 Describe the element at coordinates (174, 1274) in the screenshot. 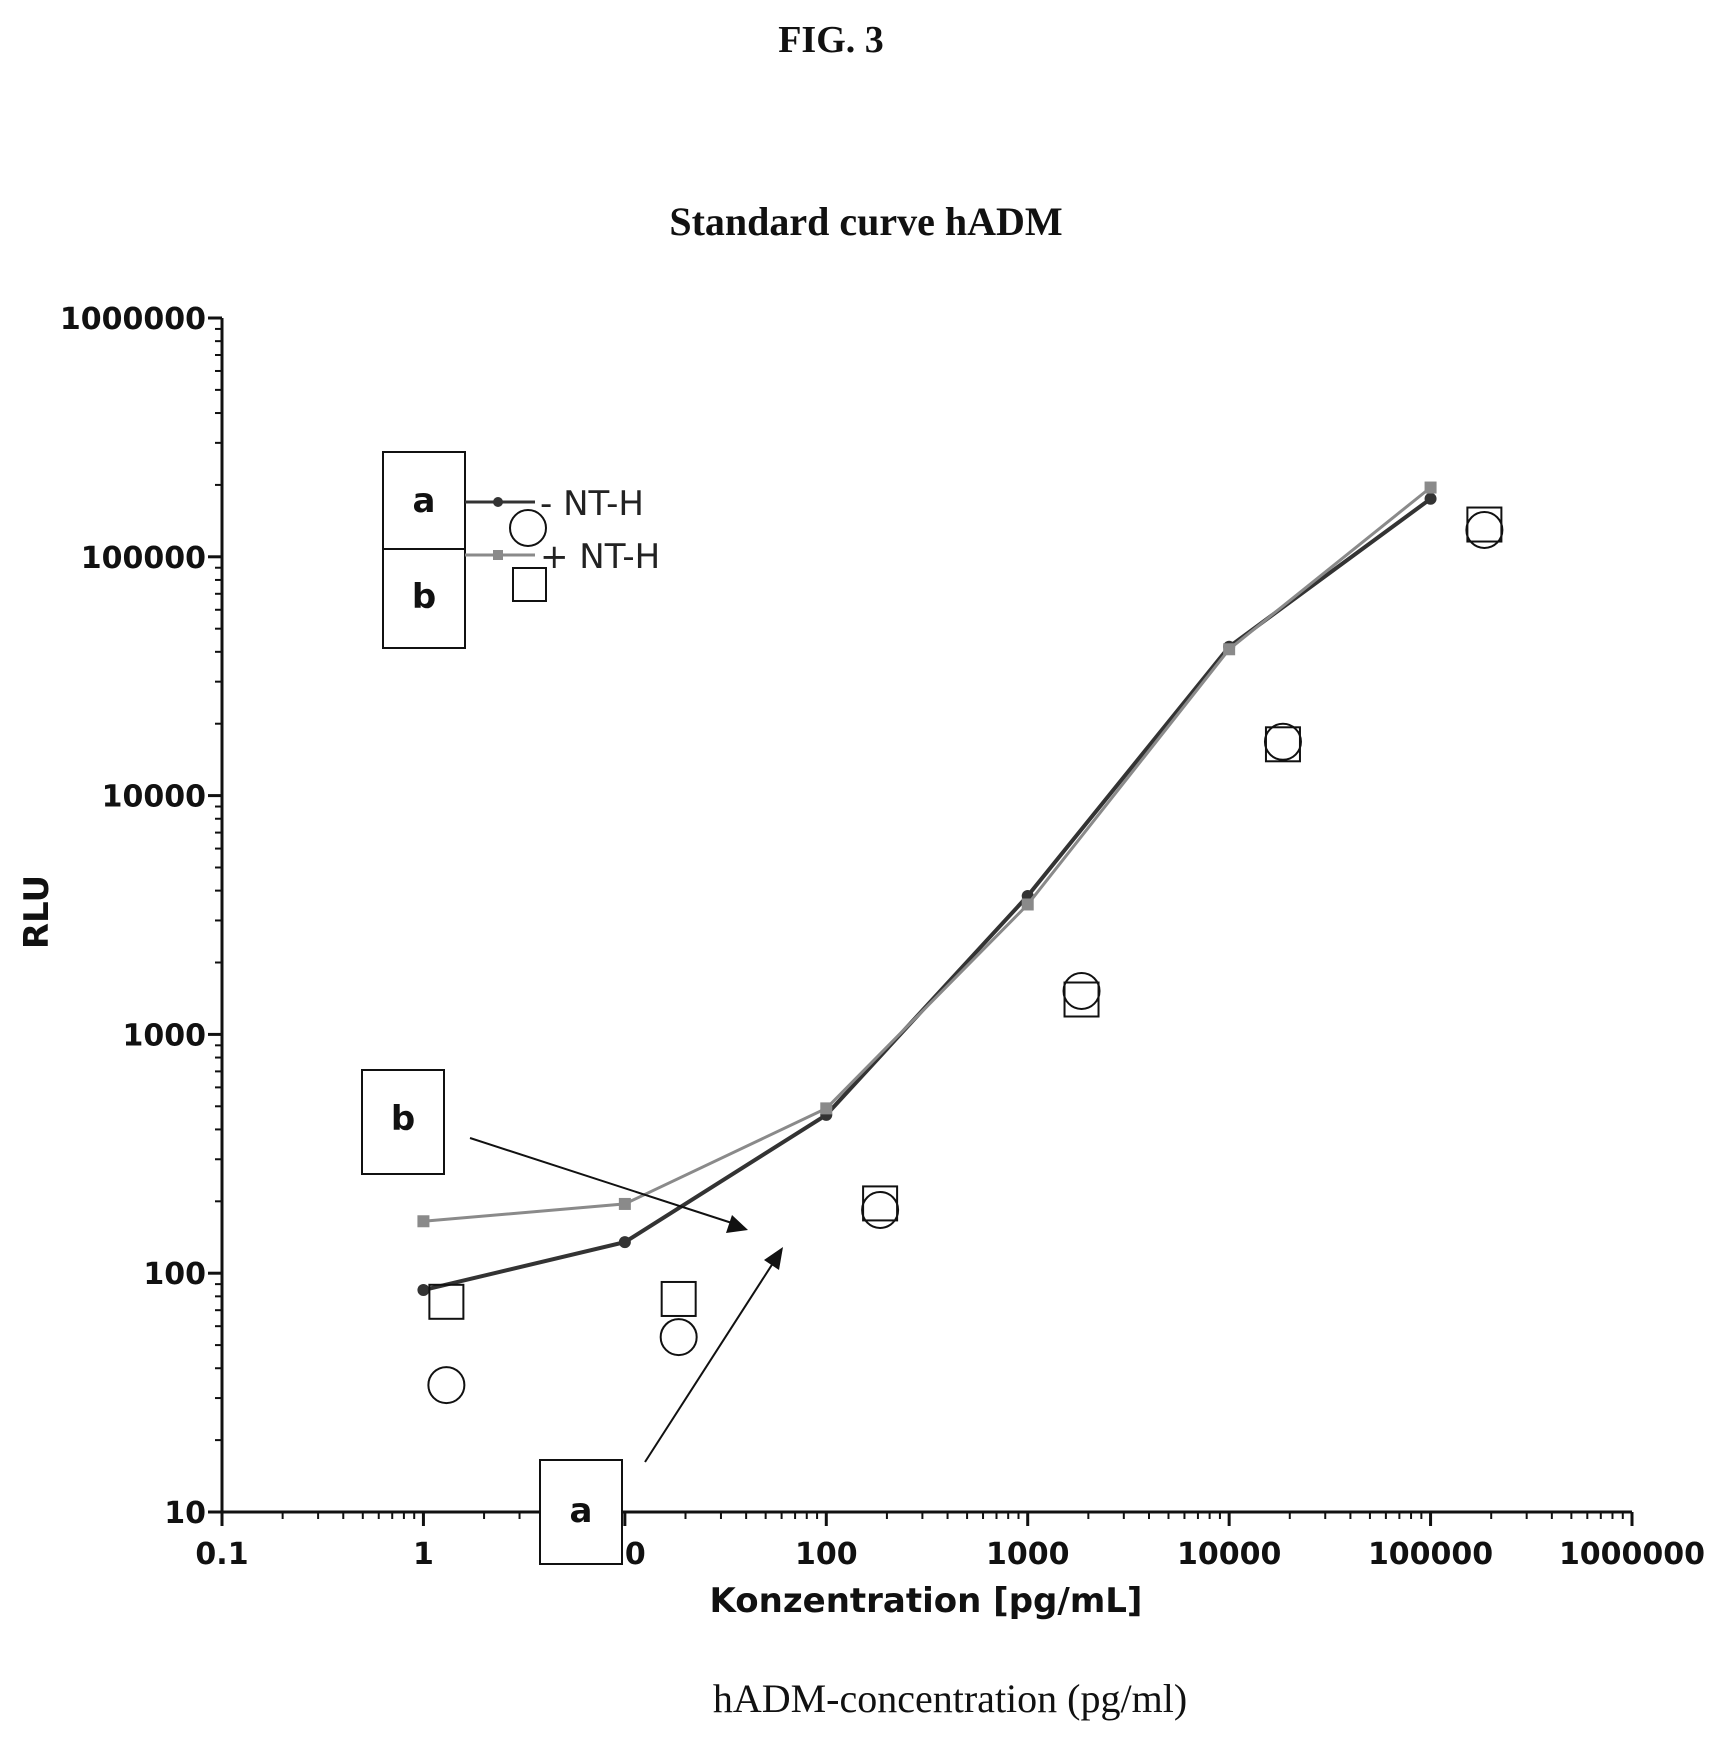

I see `y-tick-label: 100` at that location.